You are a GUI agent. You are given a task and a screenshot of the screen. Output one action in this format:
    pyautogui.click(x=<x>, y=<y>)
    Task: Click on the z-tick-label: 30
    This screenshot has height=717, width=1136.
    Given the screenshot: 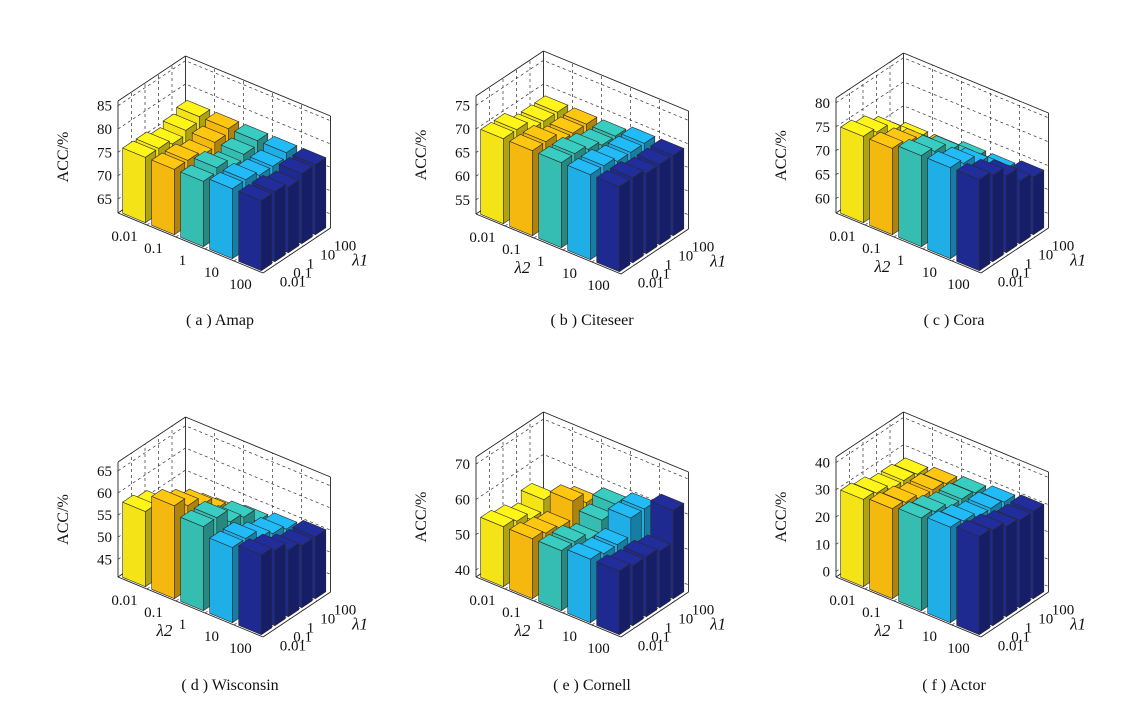 What is the action you would take?
    pyautogui.click(x=822, y=491)
    